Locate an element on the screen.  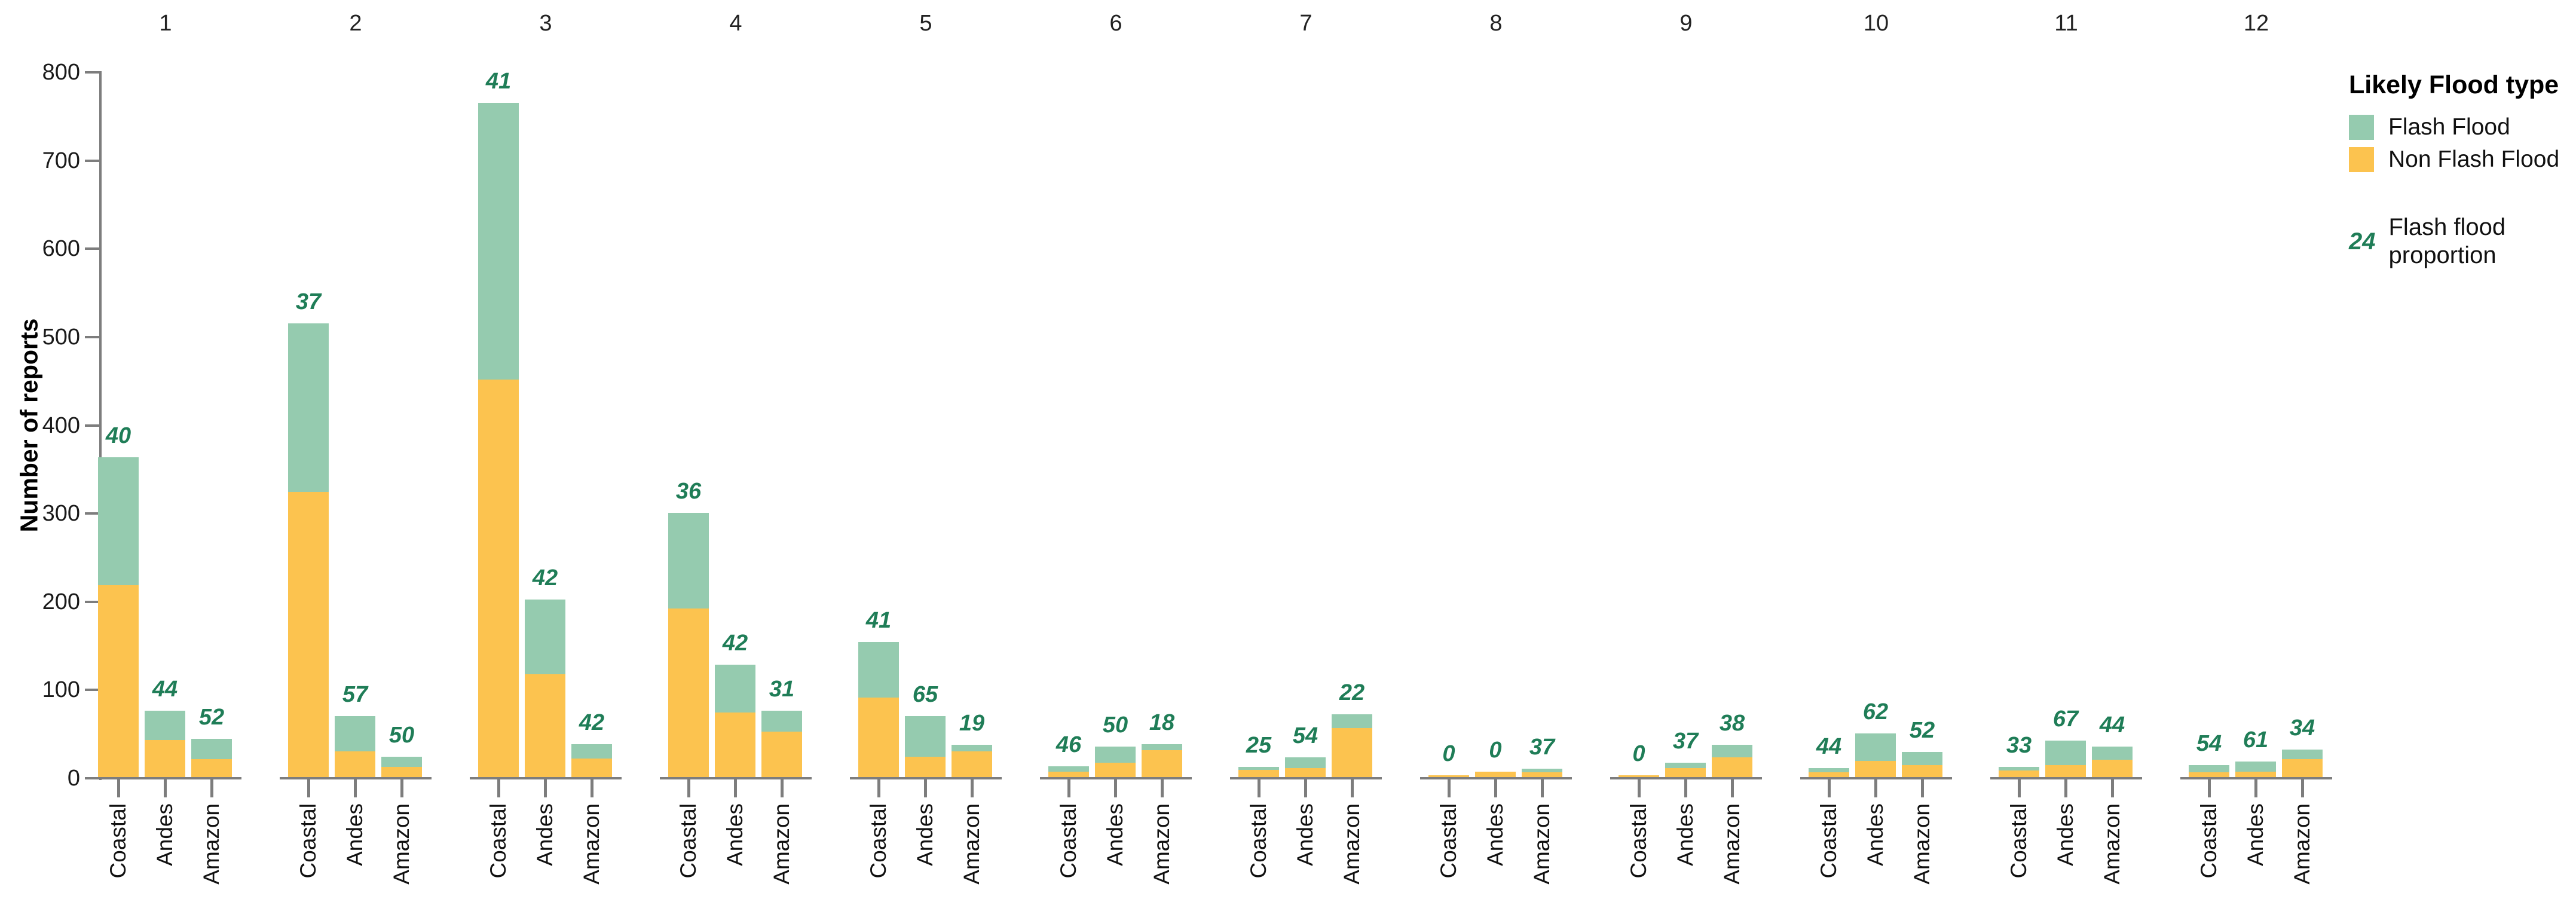
flash-flood-proportion-label: 37 is located at coordinates (308, 302).